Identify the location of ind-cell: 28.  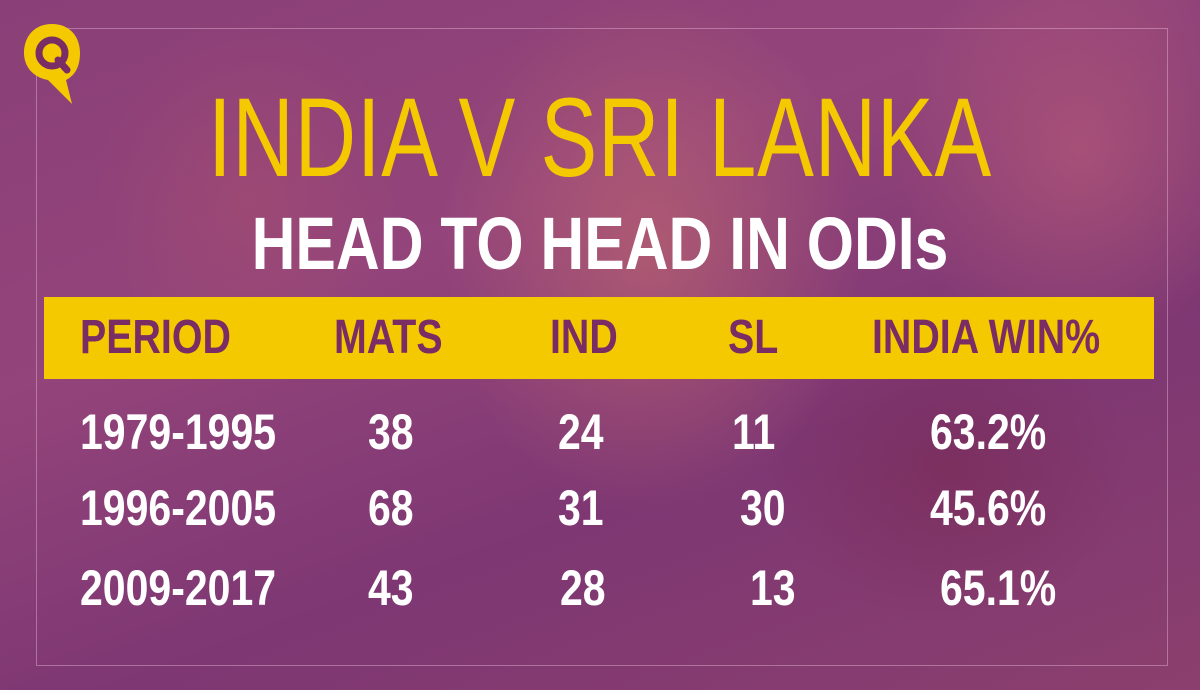
(583, 588).